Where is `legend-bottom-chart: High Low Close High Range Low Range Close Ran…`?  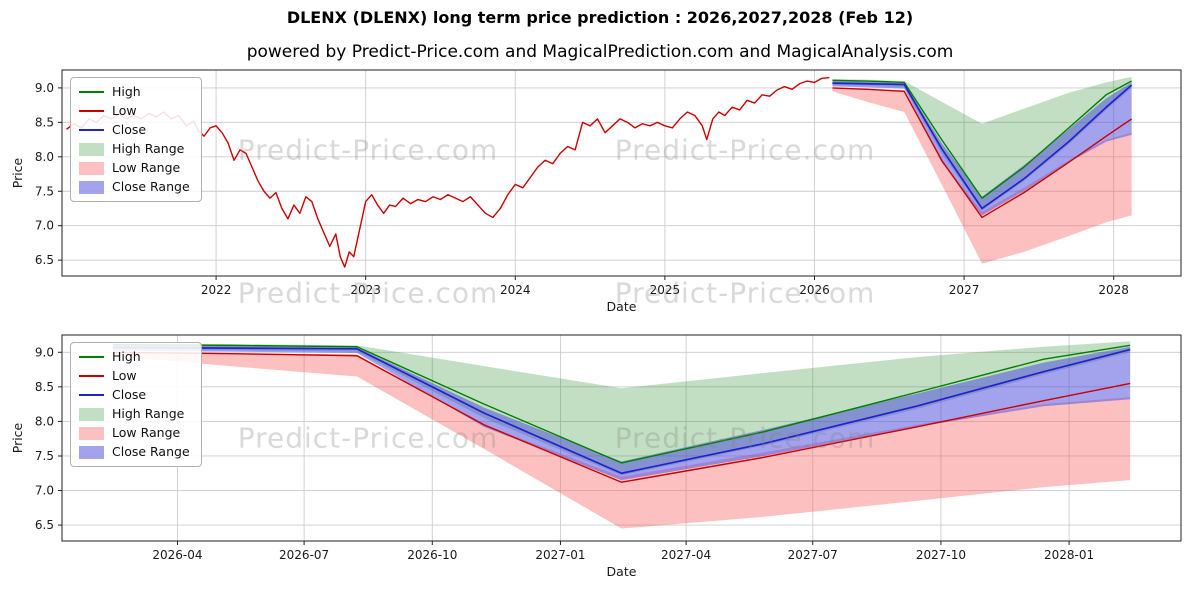 legend-bottom-chart: High Low Close High Range Low Range Close Ran… is located at coordinates (136, 404).